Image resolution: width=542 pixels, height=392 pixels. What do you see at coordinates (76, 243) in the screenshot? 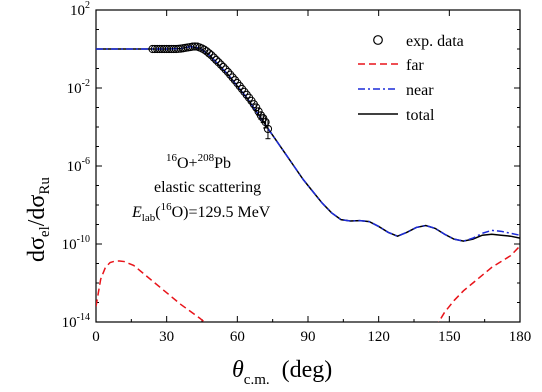
I see `y-tick-label--10: 10⁻¹⁰` at bounding box center [76, 243].